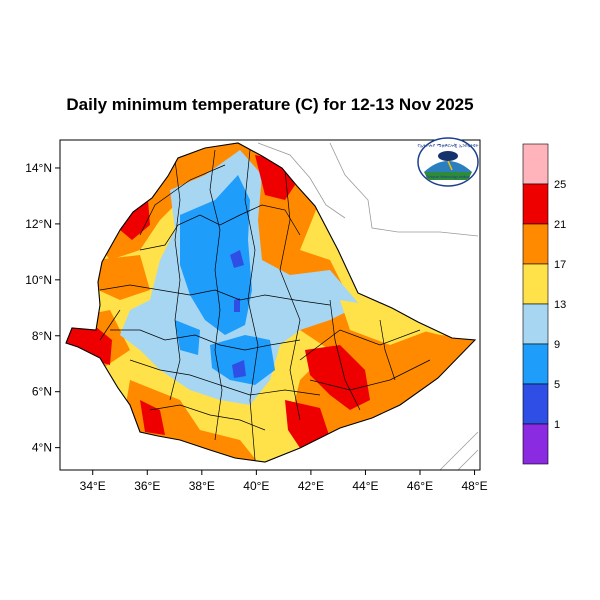 This screenshot has height=600, width=600. I want to click on colorbar-label: 13, so click(560, 305).